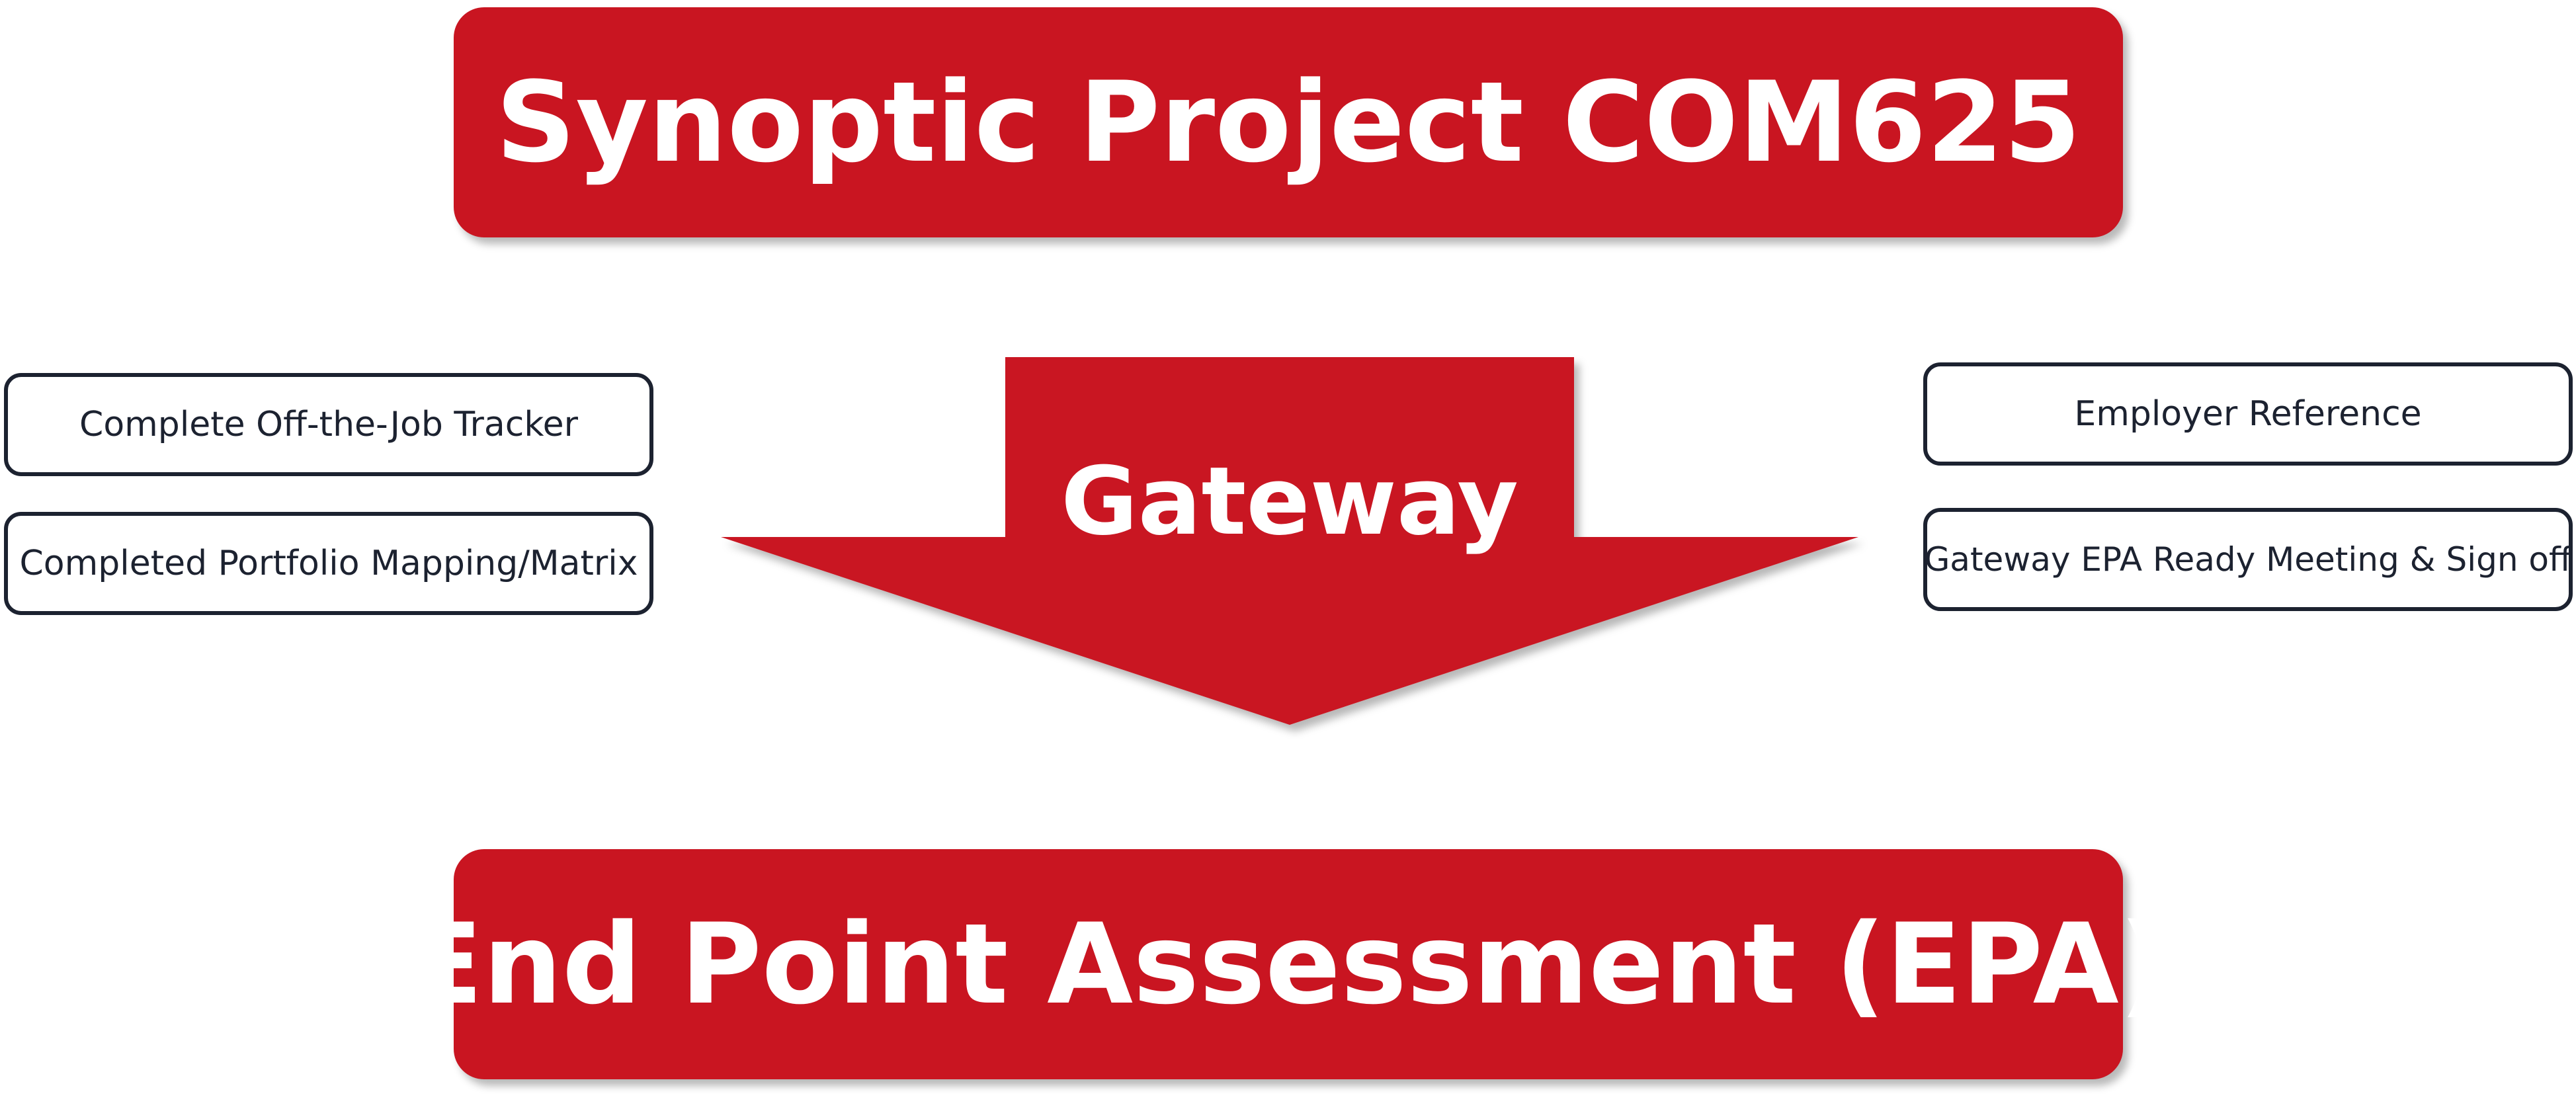 This screenshot has width=2576, height=1115. I want to click on title-banner: Synoptic Project COM625, so click(1288, 122).